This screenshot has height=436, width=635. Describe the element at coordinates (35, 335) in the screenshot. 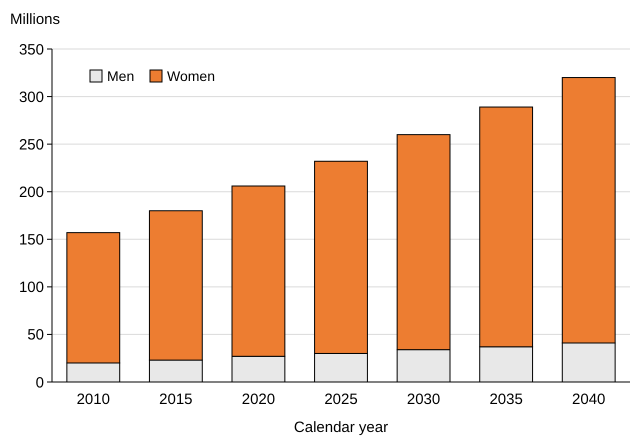

I see `y-tick-label: 50` at that location.